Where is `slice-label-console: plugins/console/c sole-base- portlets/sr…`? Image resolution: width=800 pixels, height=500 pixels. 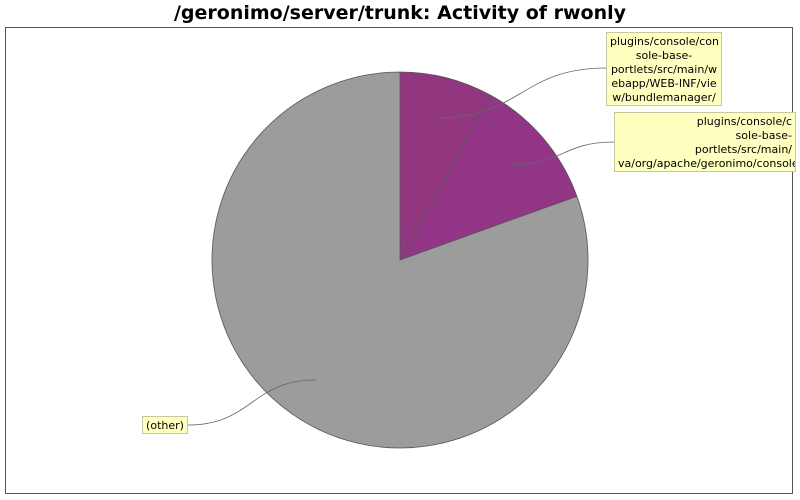 slice-label-console: plugins/console/c sole-base- portlets/sr… is located at coordinates (705, 142).